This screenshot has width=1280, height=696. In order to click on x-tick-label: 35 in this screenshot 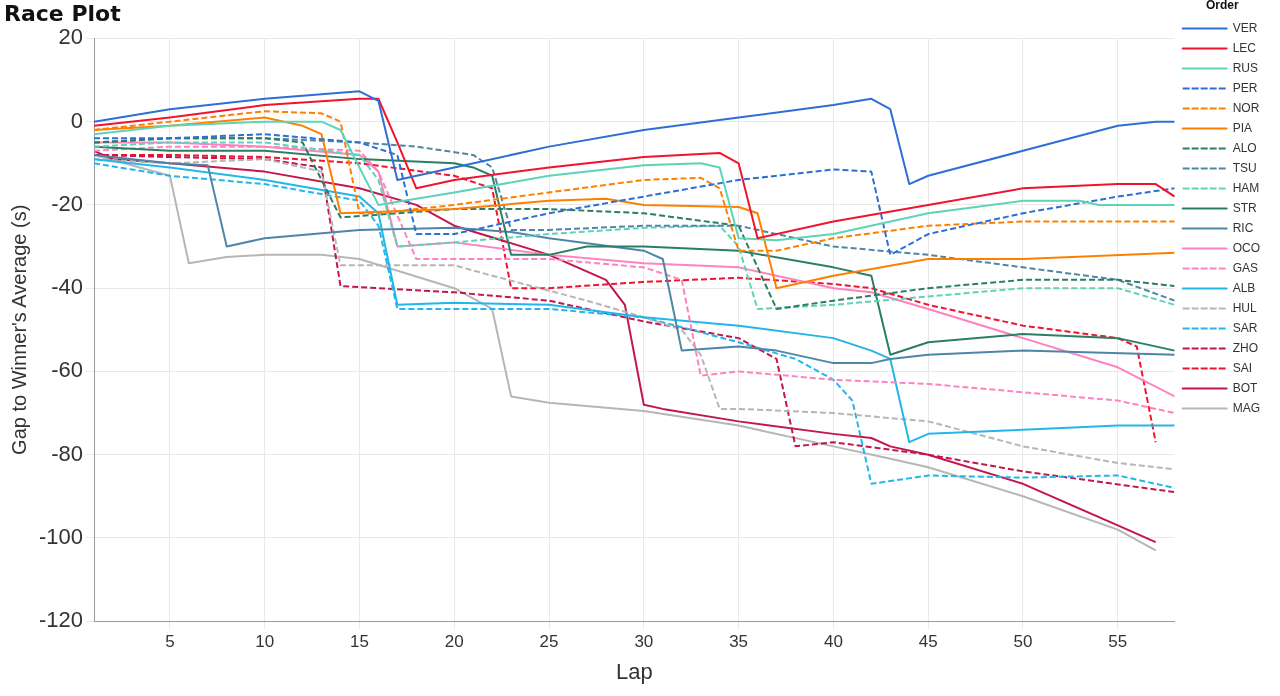, I will do `click(739, 642)`.